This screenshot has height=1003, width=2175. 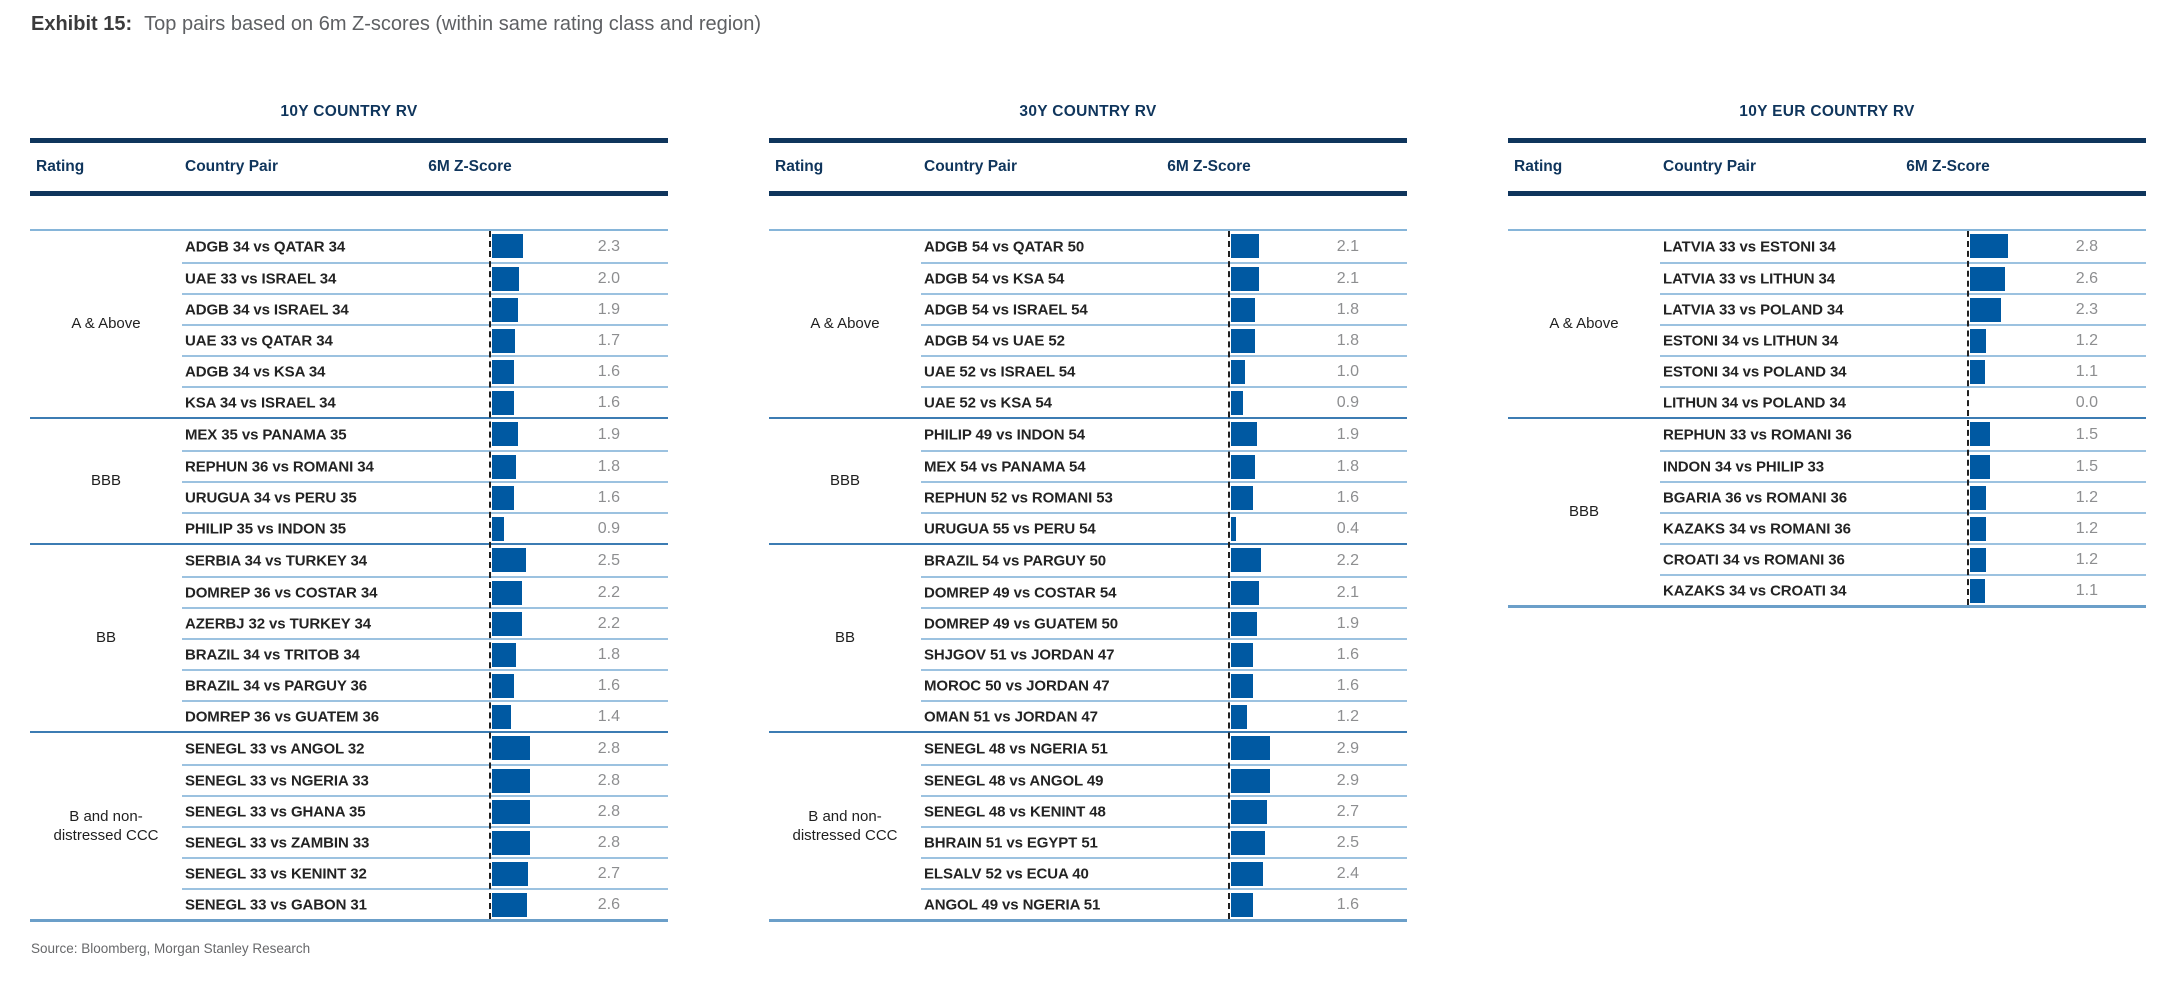 I want to click on zscore-value: 2.2, so click(x=608, y=623).